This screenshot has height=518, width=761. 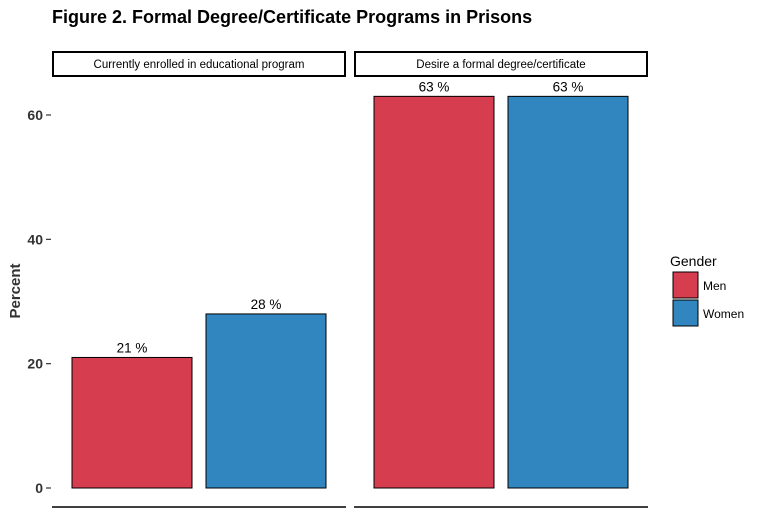 I want to click on y-axis-title: Percent, so click(x=15, y=290).